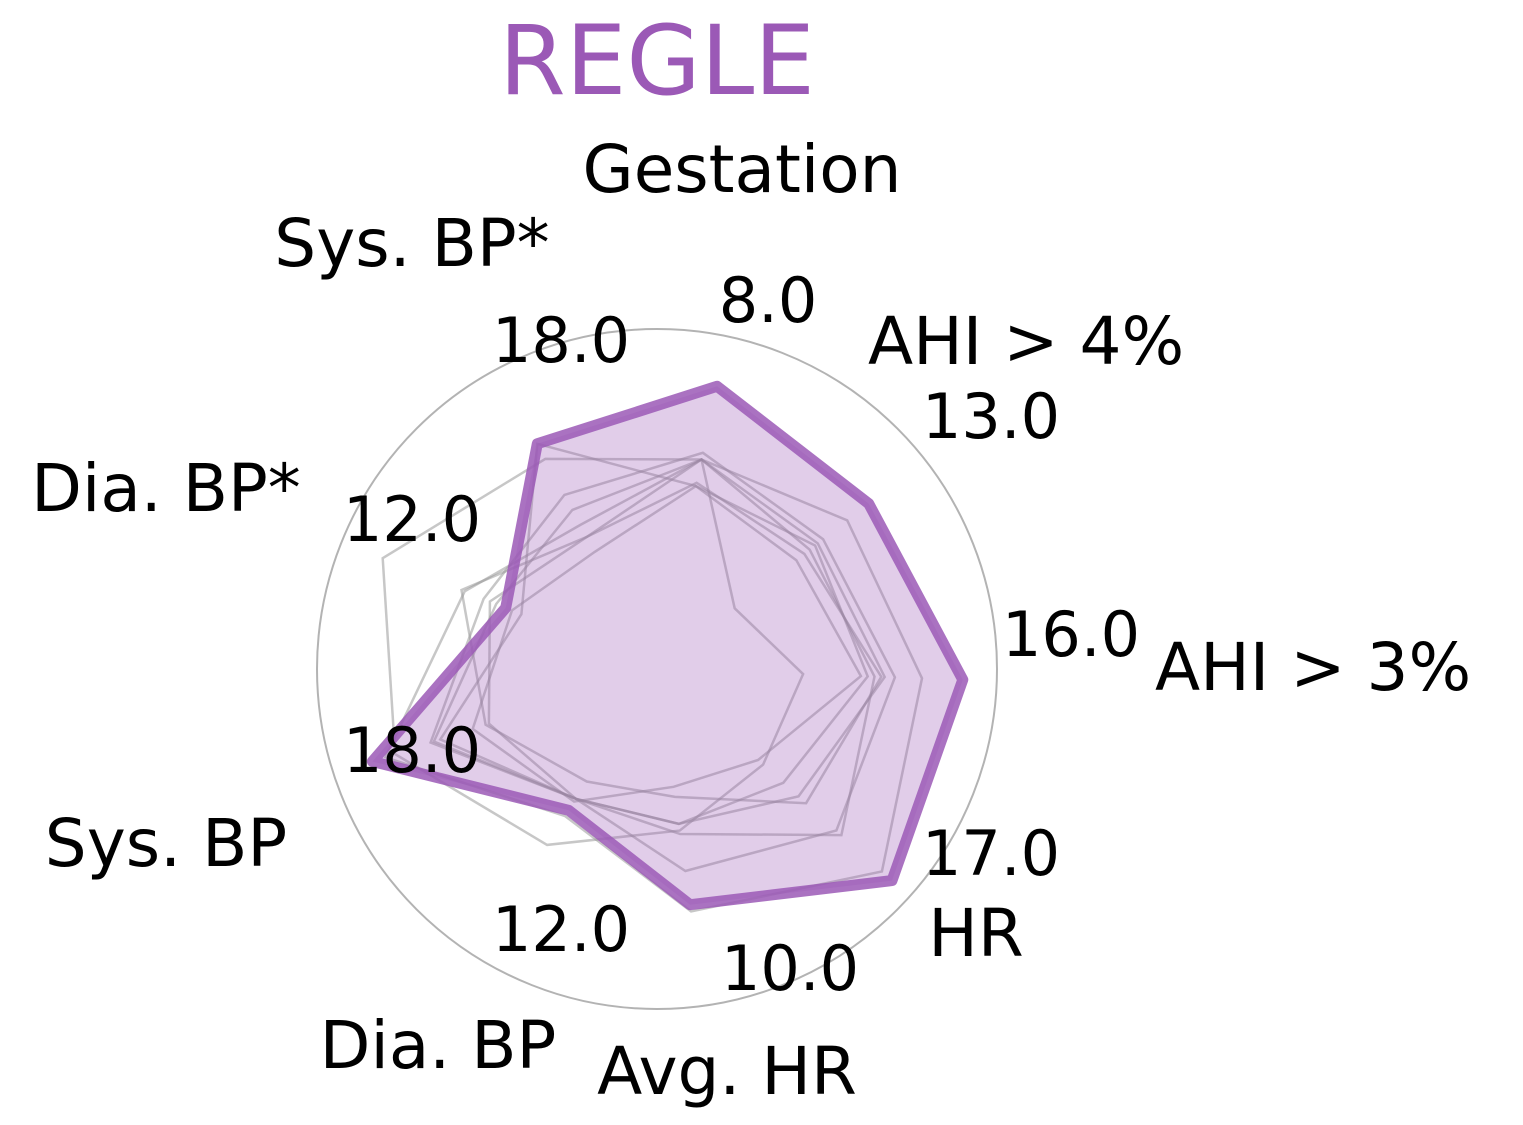 This screenshot has height=1125, width=1523. What do you see at coordinates (411, 243) in the screenshot?
I see `axis-label-8: Sys. BP*` at bounding box center [411, 243].